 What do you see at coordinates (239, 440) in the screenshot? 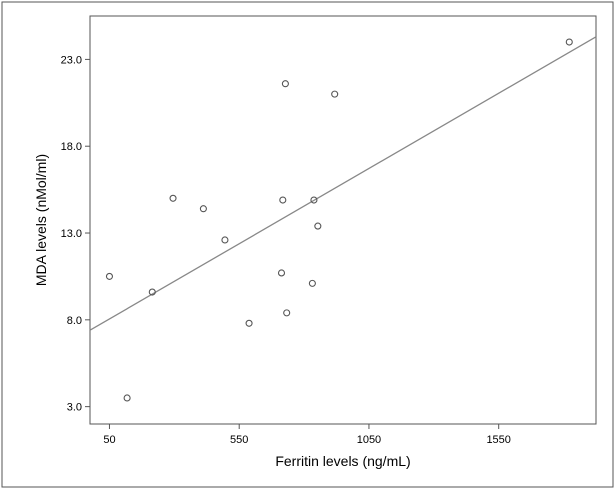
I see `x-tick-label: 550` at bounding box center [239, 440].